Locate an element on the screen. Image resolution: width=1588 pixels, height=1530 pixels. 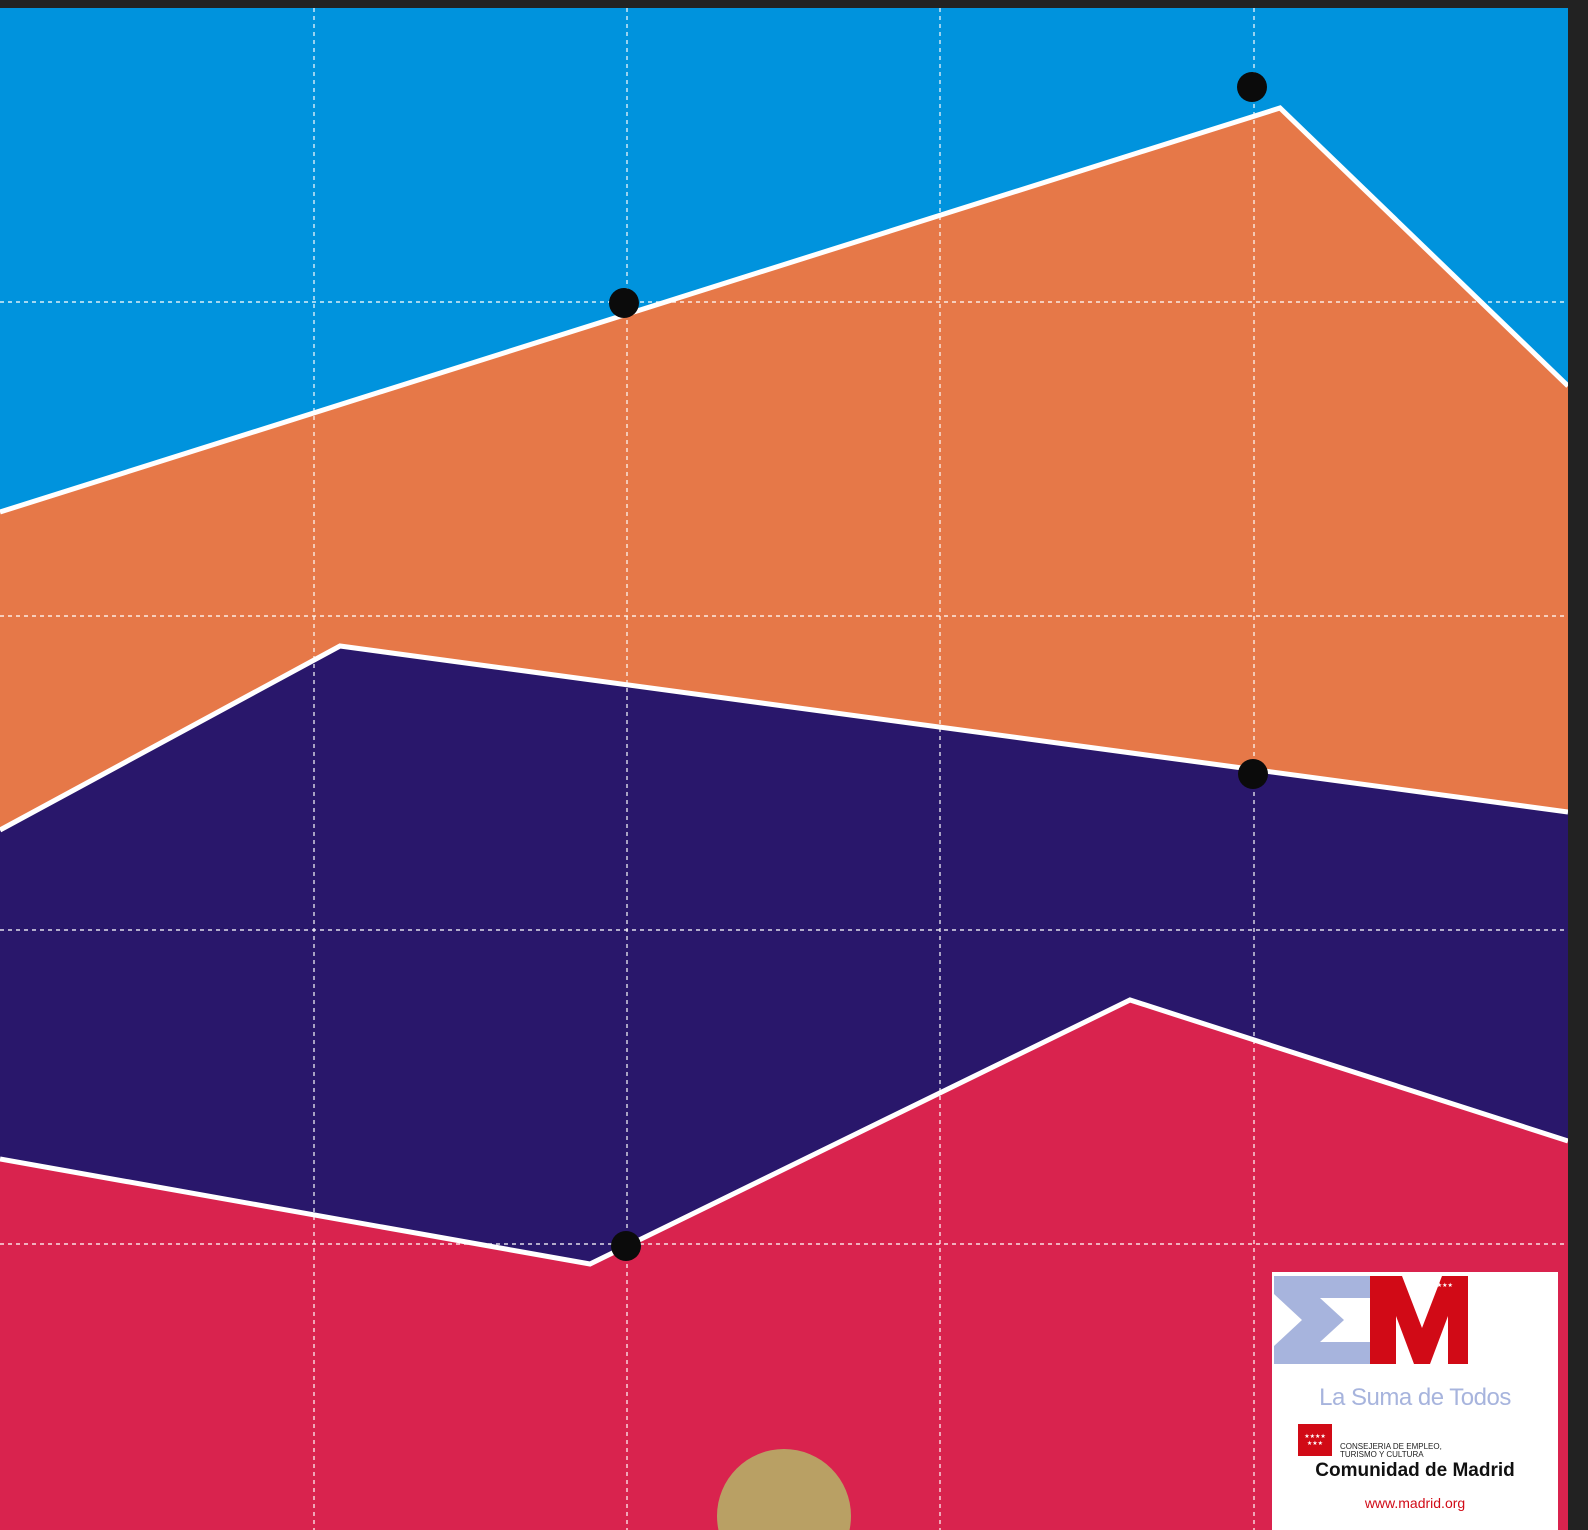
flag-stars: ★★★★ ★★★ is located at coordinates (1315, 1440).